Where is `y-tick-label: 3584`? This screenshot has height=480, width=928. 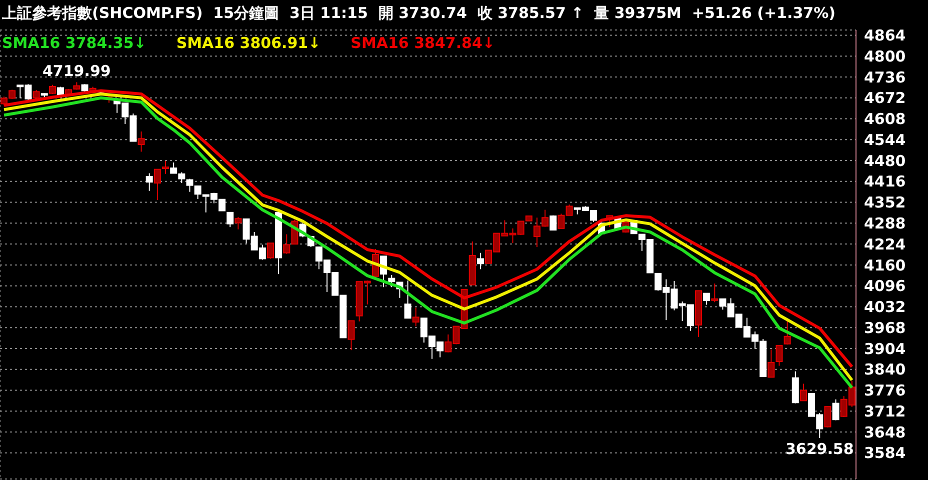
y-tick-label: 3584 is located at coordinates (885, 453).